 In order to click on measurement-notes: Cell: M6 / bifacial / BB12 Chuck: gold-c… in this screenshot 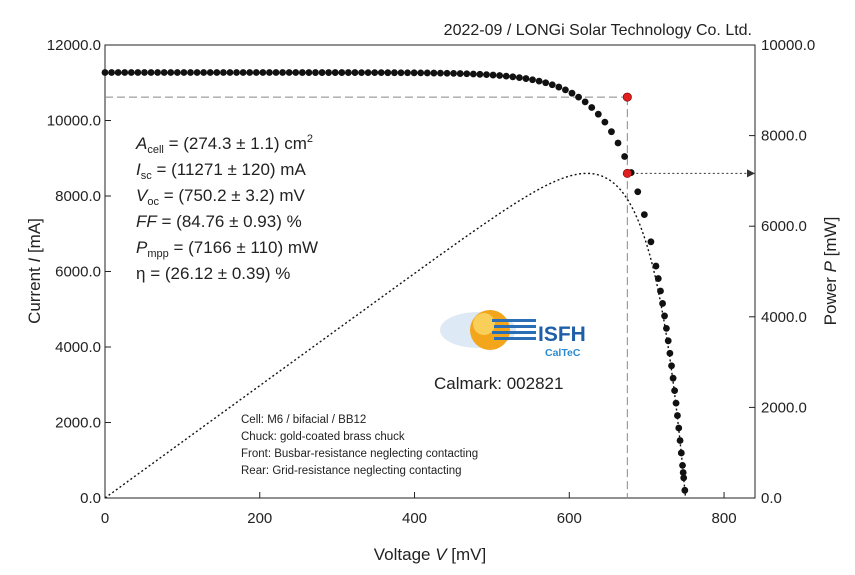, I will do `click(359, 445)`.